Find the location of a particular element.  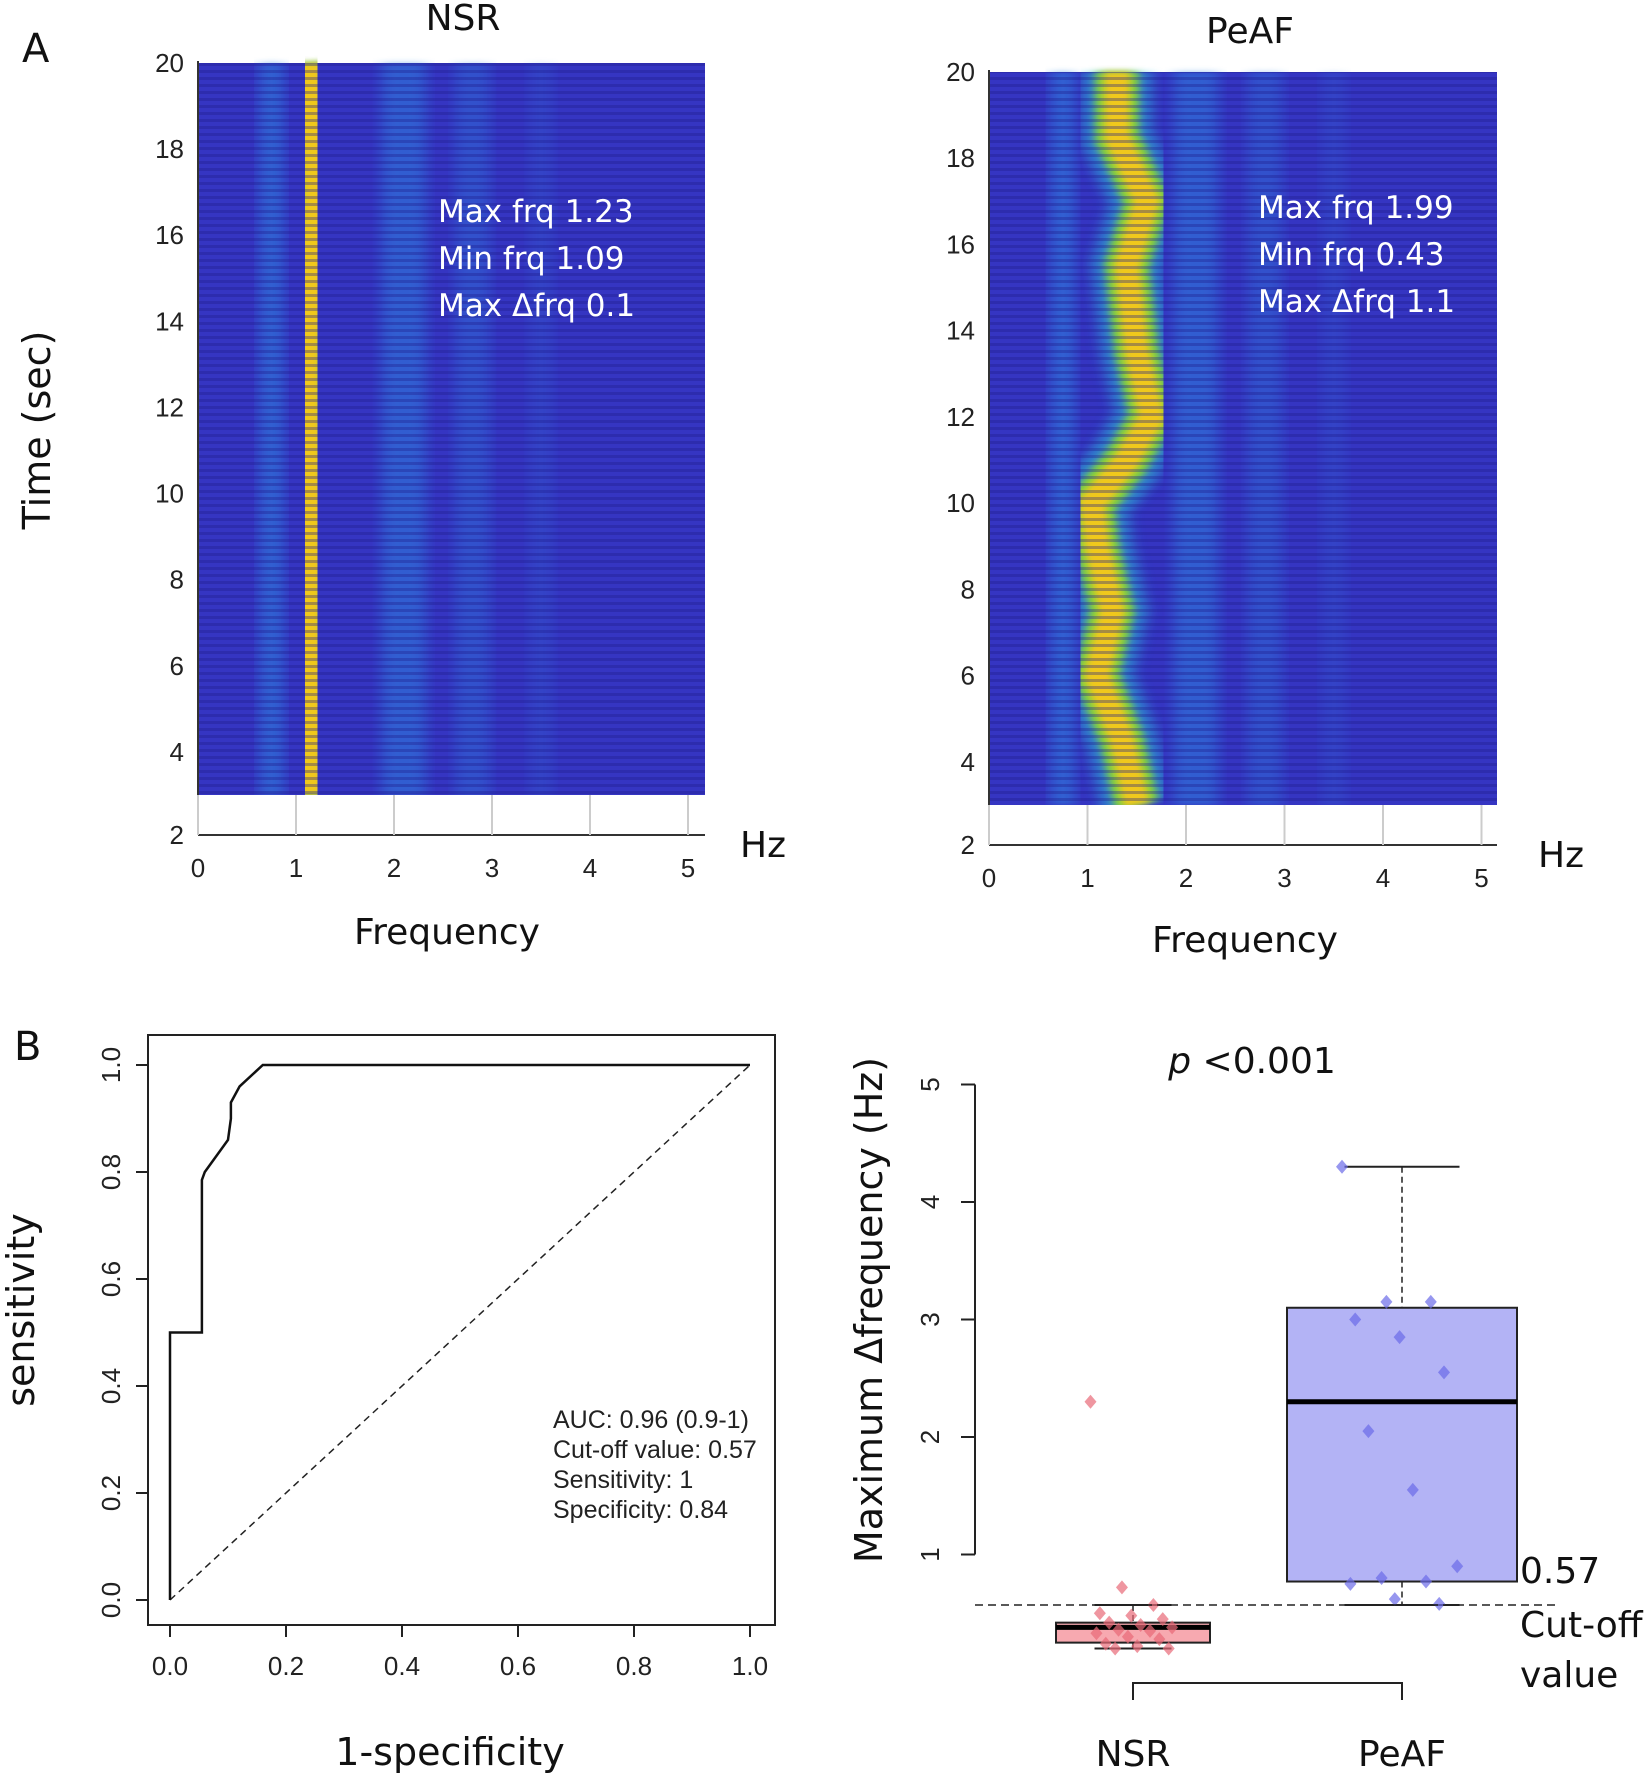

y-tick-label: 3 is located at coordinates (930, 1319).